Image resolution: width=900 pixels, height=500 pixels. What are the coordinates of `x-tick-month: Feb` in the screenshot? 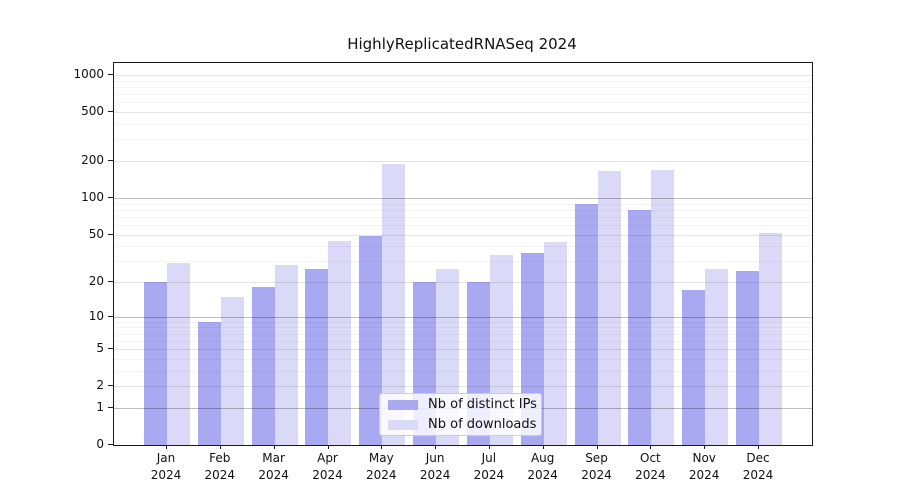 It's located at (220, 458).